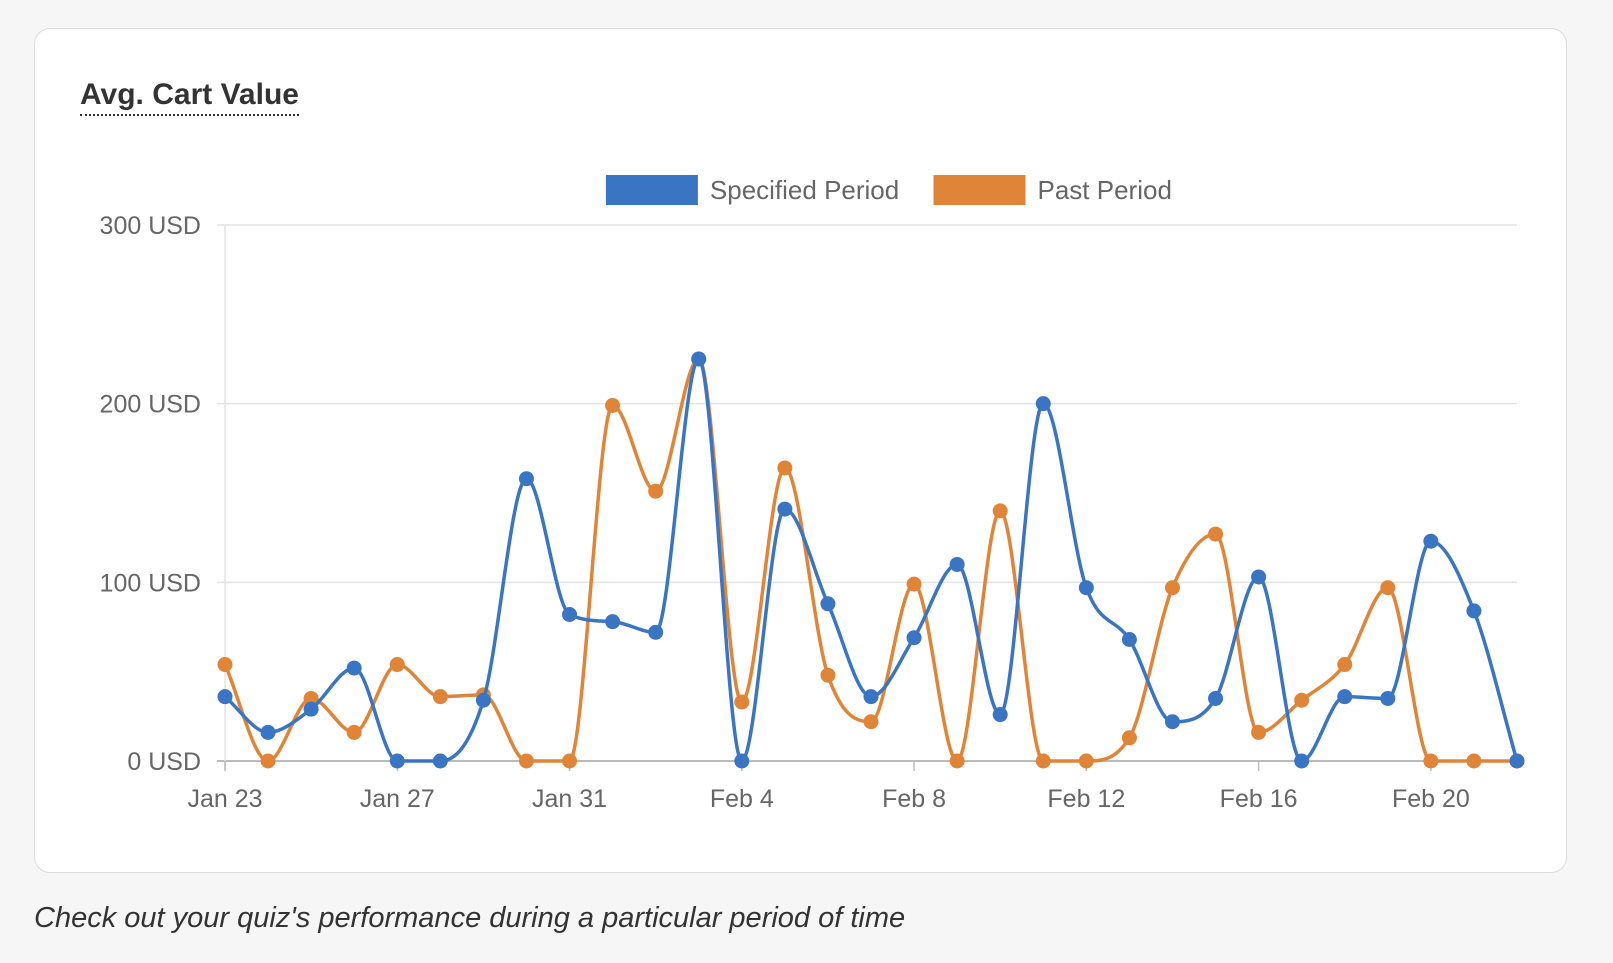 Image resolution: width=1613 pixels, height=963 pixels. I want to click on legend-label: Past Period, so click(1105, 190).